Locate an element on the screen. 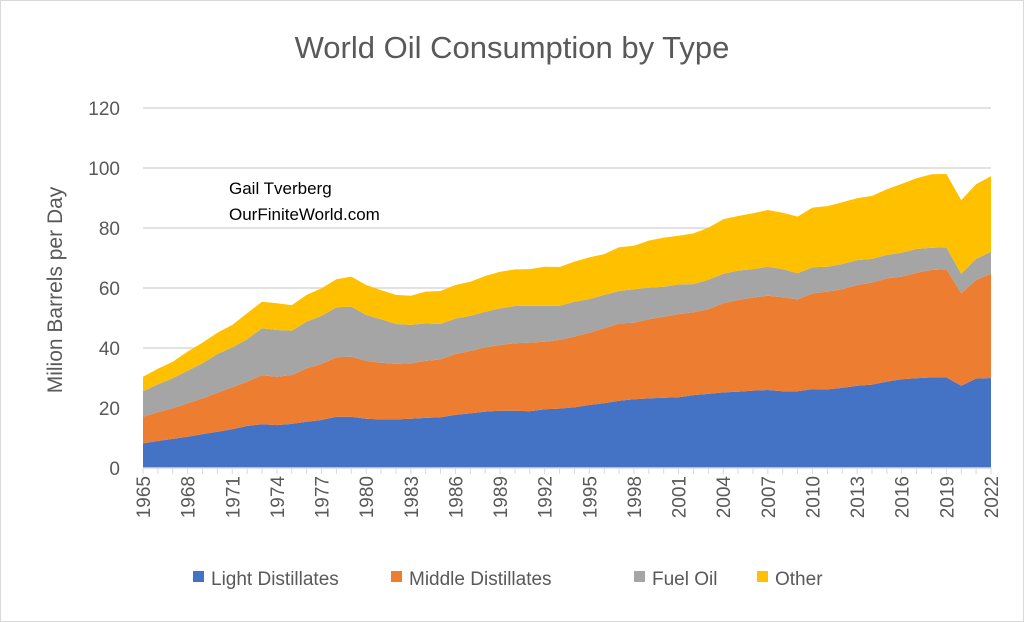  chart-title: World Oil Consumption by Type is located at coordinates (512, 47).